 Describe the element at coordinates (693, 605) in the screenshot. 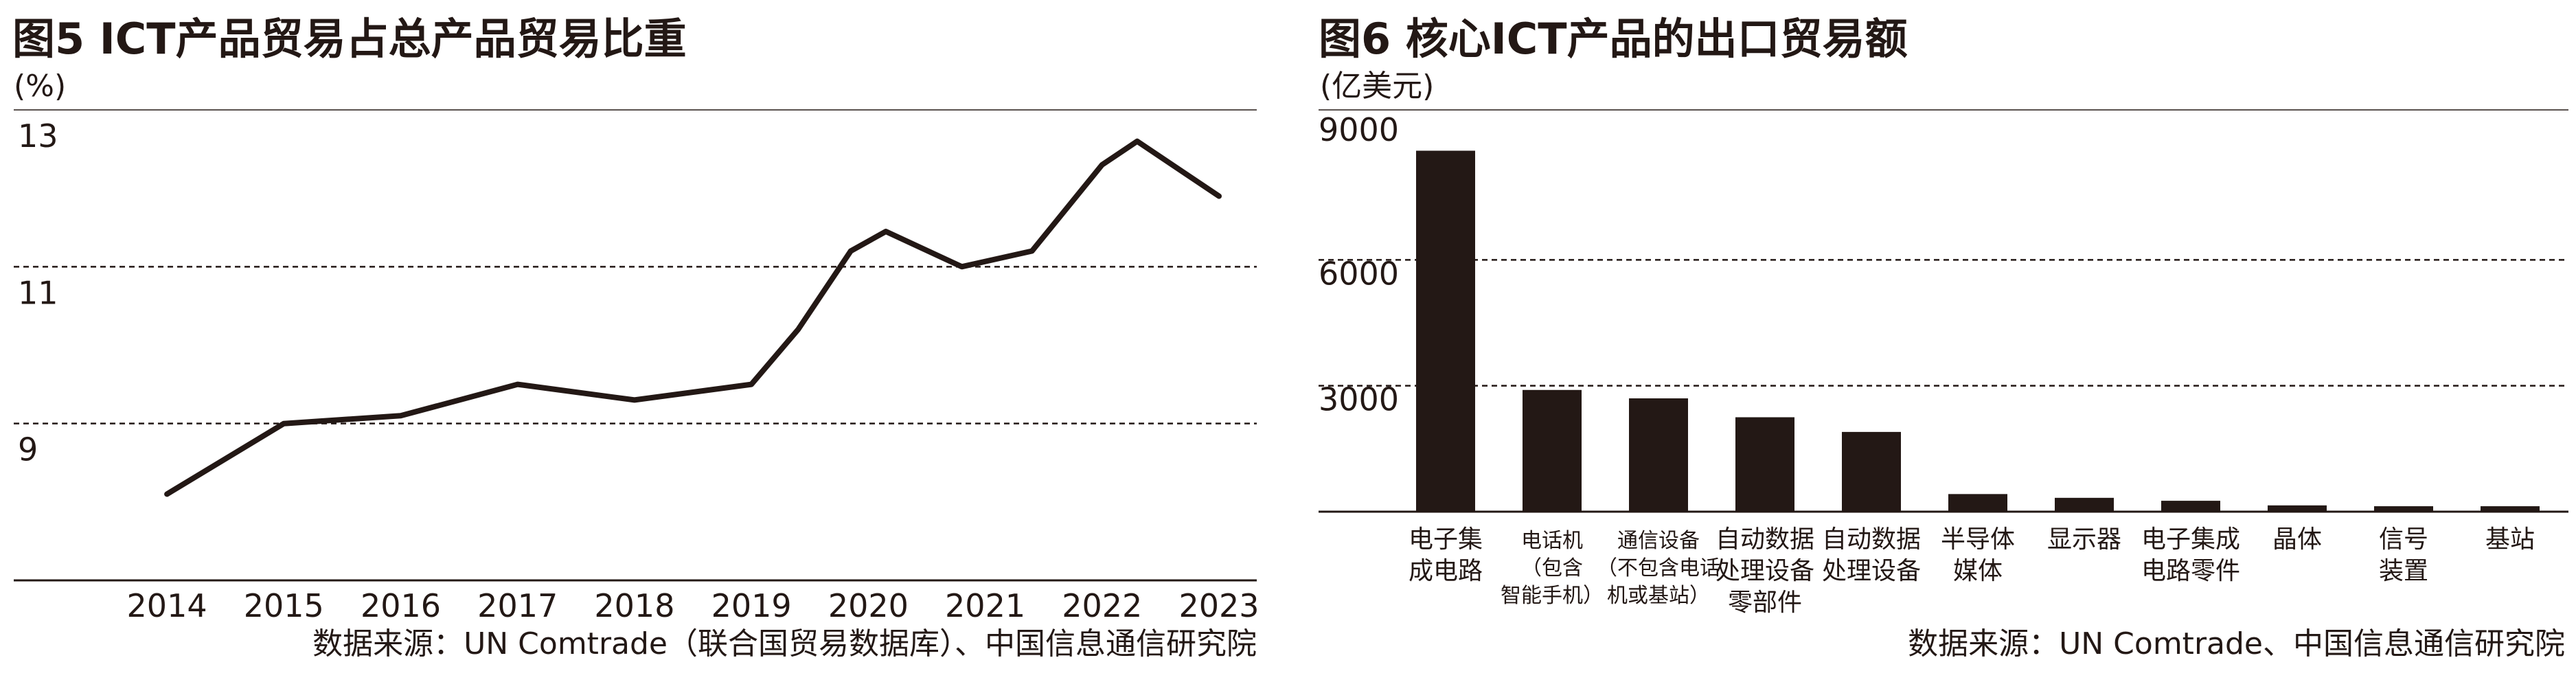

I see `chart1-x-ticks: 2014 2015 2016 2017 2018 2019 2020 2021 2022 2023` at that location.